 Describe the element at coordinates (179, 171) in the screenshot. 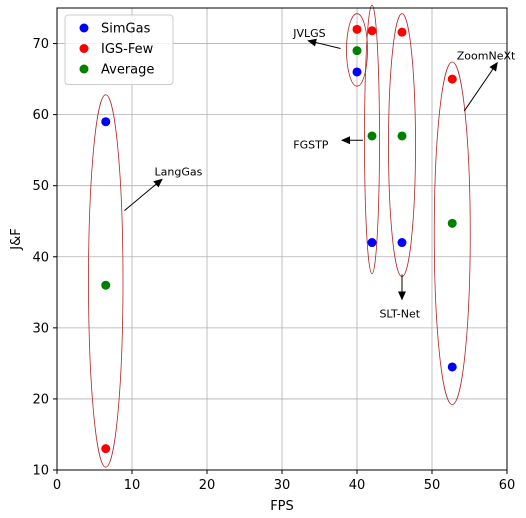

I see `annotation-label-langgas: LangGas` at that location.